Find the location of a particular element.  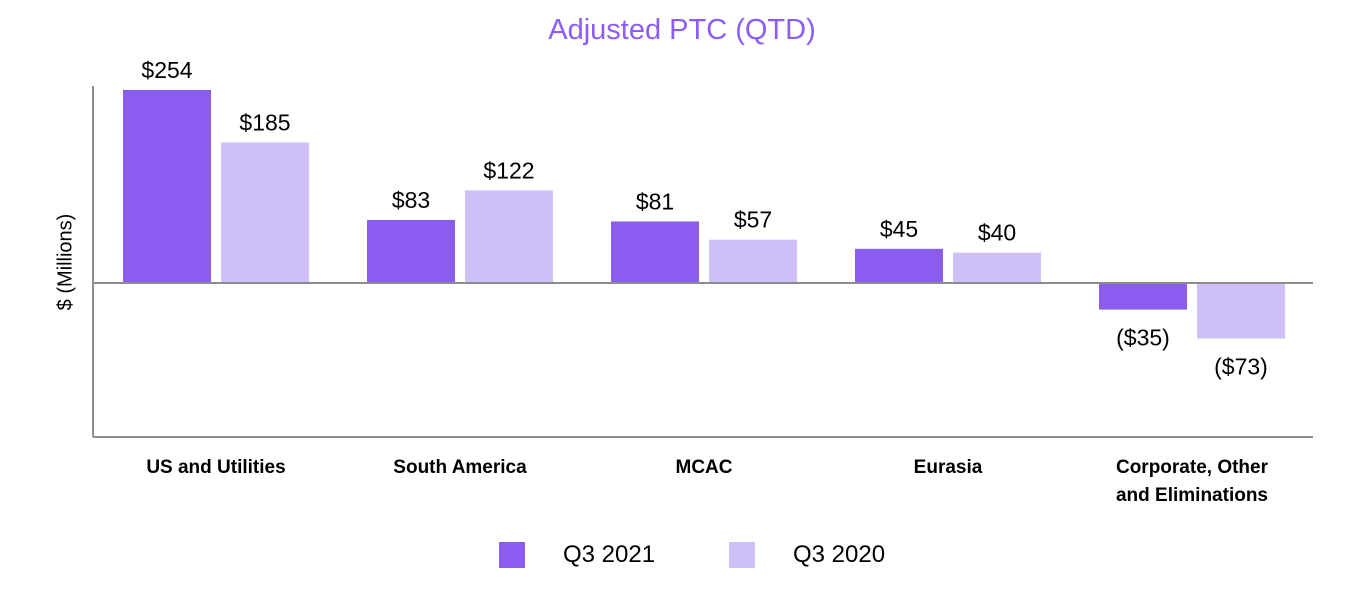

legend-item-q3-2020: Q3 2020 is located at coordinates (807, 555).